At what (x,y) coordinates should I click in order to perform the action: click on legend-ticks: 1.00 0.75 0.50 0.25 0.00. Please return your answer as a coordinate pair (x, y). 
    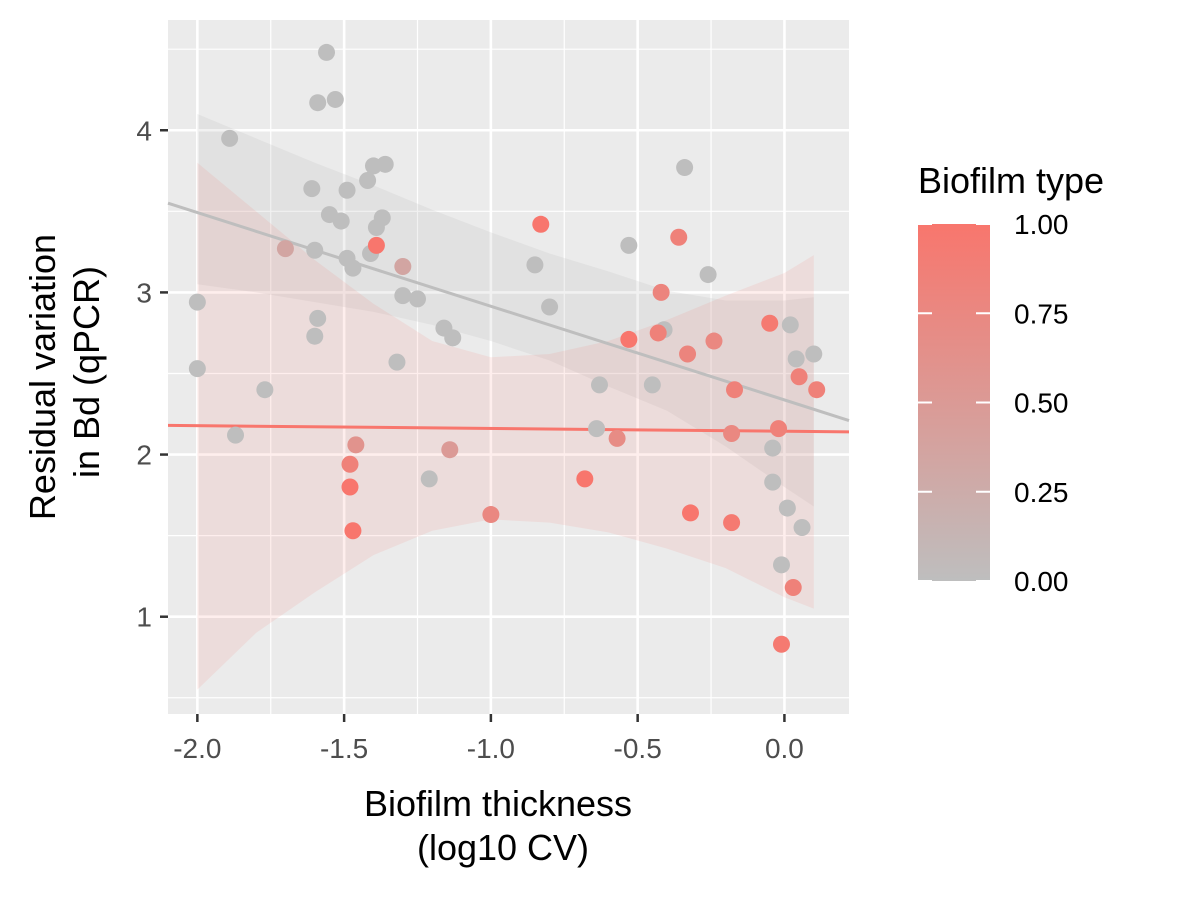
    Looking at the image, I should click on (993, 403).